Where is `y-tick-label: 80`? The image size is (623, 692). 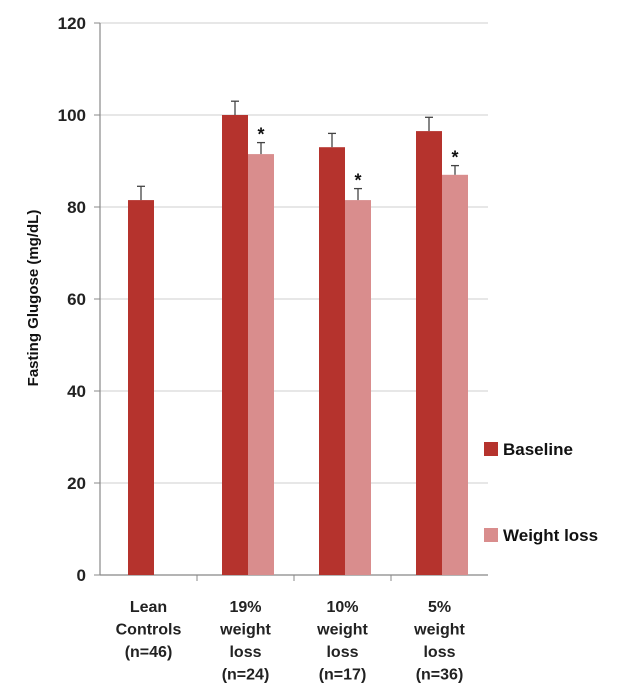
y-tick-label: 80 is located at coordinates (76, 207).